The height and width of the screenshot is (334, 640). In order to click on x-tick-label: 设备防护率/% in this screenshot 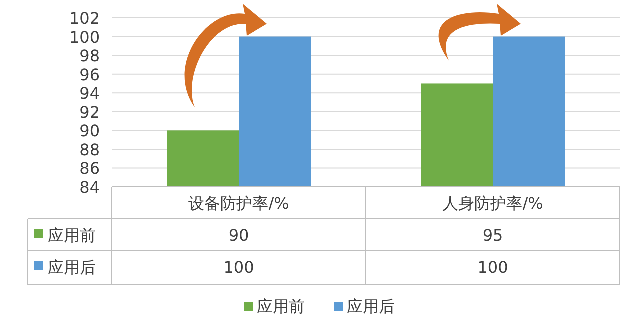, I will do `click(239, 203)`.